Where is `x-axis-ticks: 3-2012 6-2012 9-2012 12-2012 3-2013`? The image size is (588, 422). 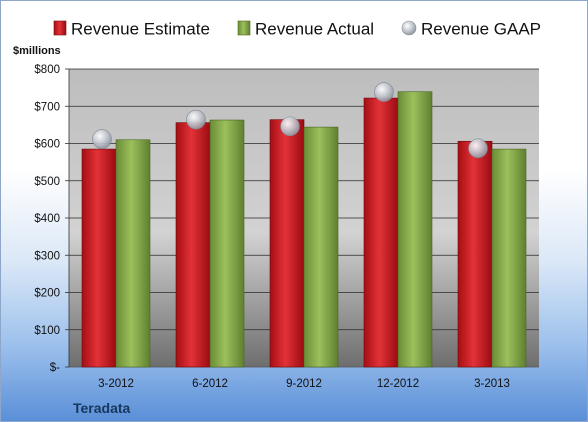
x-axis-ticks: 3-2012 6-2012 9-2012 12-2012 3-2013 is located at coordinates (304, 384).